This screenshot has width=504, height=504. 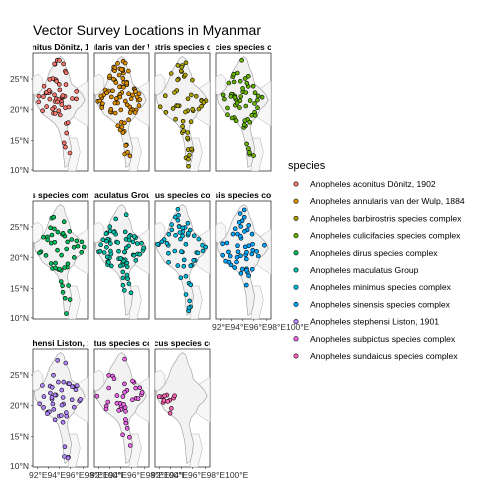 I want to click on facet-strip-label: sinensis species complex, so click(x=243, y=195).